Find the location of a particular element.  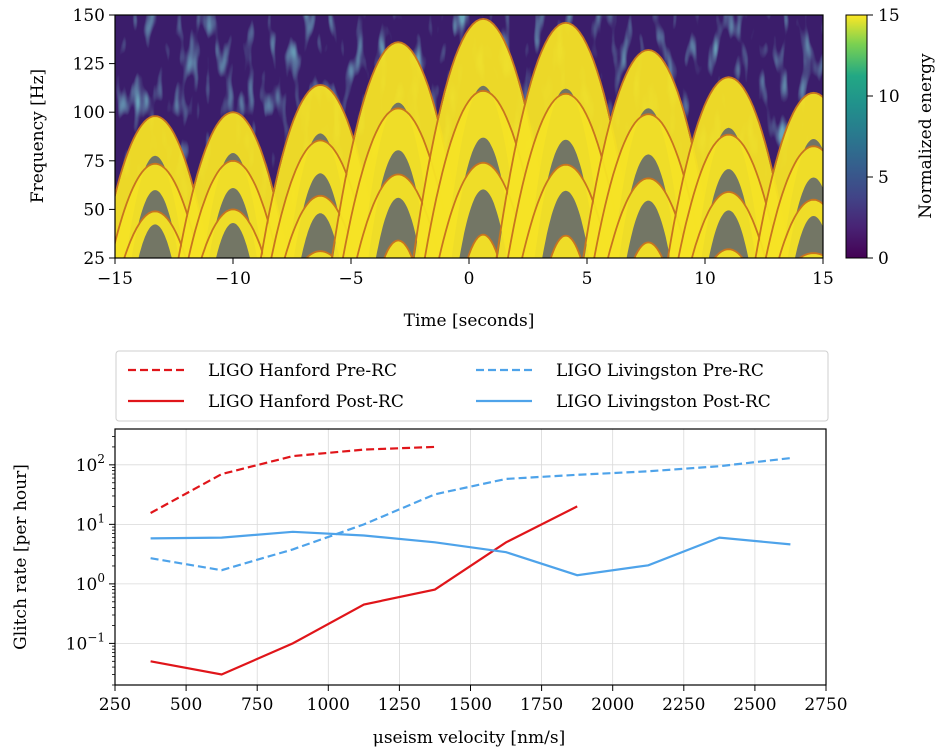

spectrogram-x-axis-label: Time [seconds] is located at coordinates (469, 321).